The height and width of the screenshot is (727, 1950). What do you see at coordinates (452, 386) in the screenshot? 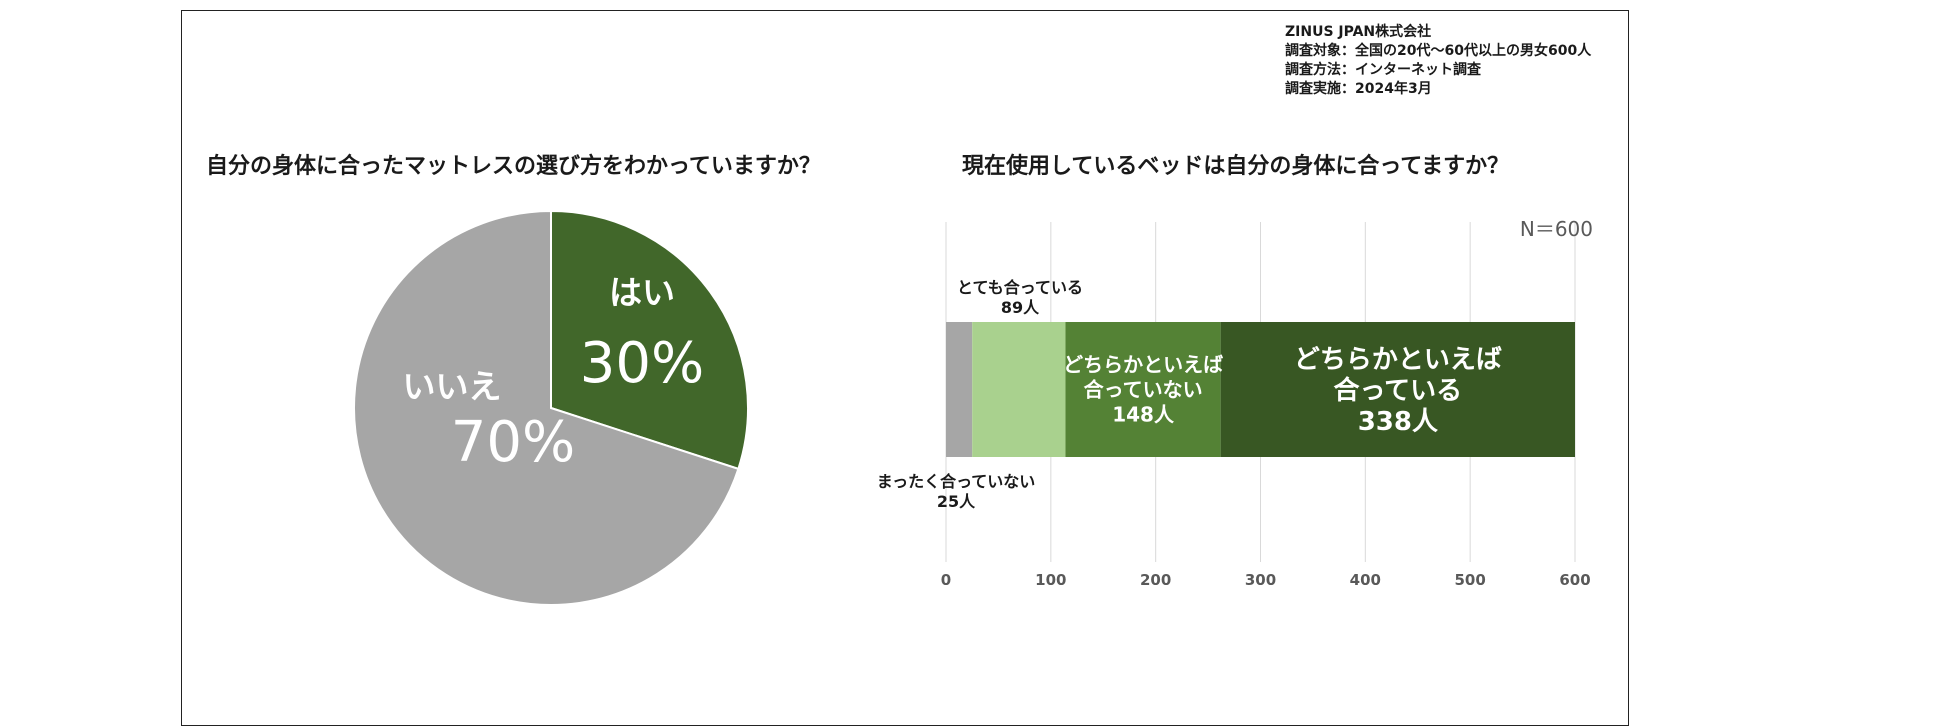
I see `pie-slice-label-1: いいえ` at bounding box center [452, 386].